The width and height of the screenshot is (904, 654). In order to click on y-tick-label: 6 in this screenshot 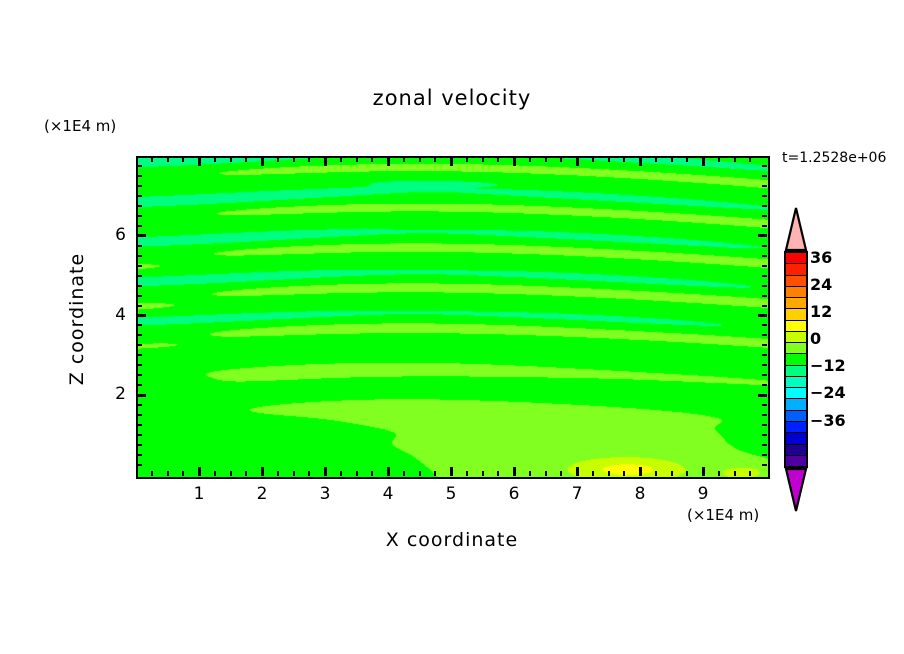, I will do `click(120, 234)`.